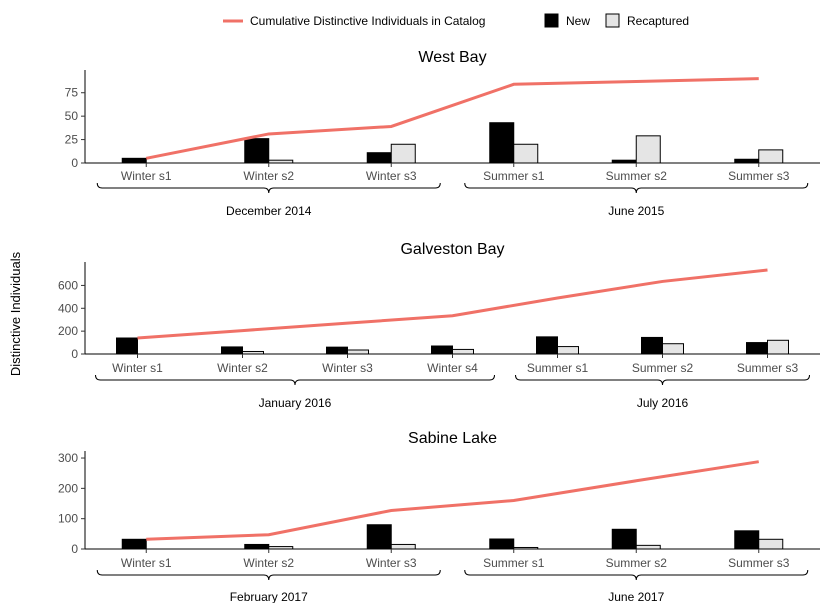 The height and width of the screenshot is (603, 831). Describe the element at coordinates (658, 21) in the screenshot. I see `legend-recaptured-label: Recaptured` at that location.